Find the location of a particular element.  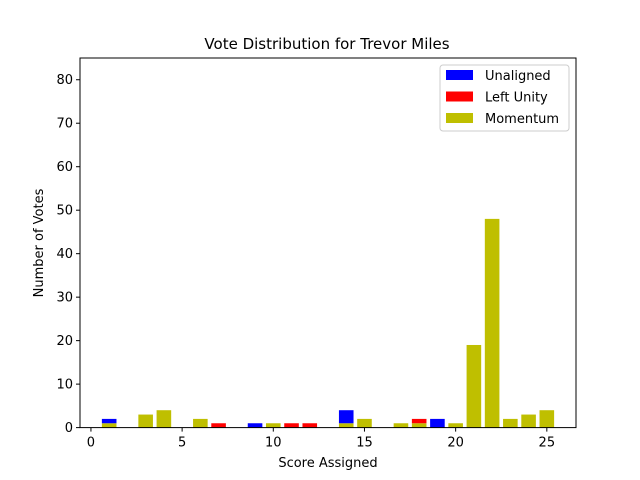

y-axis-label: Number of Votes is located at coordinates (39, 242).